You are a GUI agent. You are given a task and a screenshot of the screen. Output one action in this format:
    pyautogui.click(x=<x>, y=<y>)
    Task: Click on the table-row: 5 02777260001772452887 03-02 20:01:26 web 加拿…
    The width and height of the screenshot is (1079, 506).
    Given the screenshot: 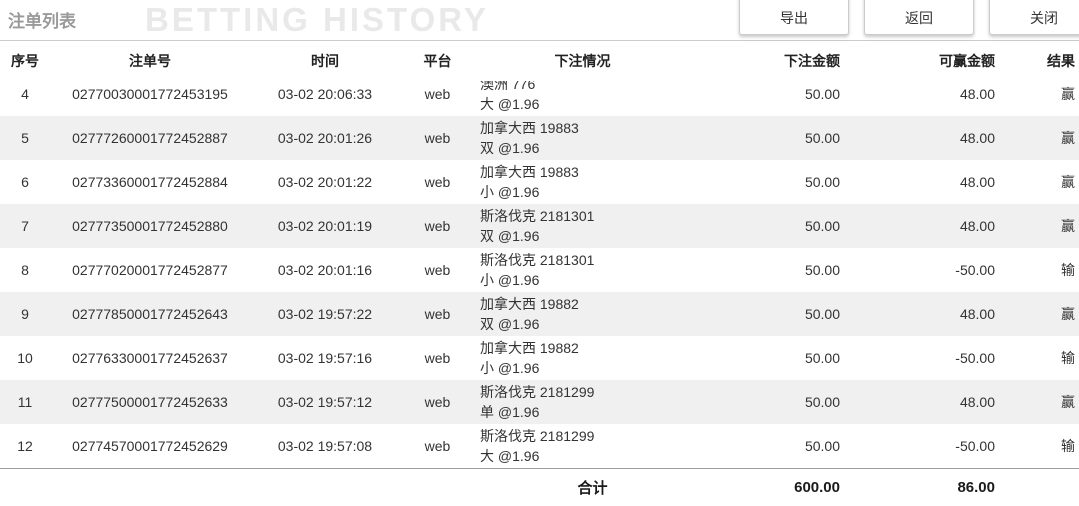 What is the action you would take?
    pyautogui.click(x=539, y=138)
    